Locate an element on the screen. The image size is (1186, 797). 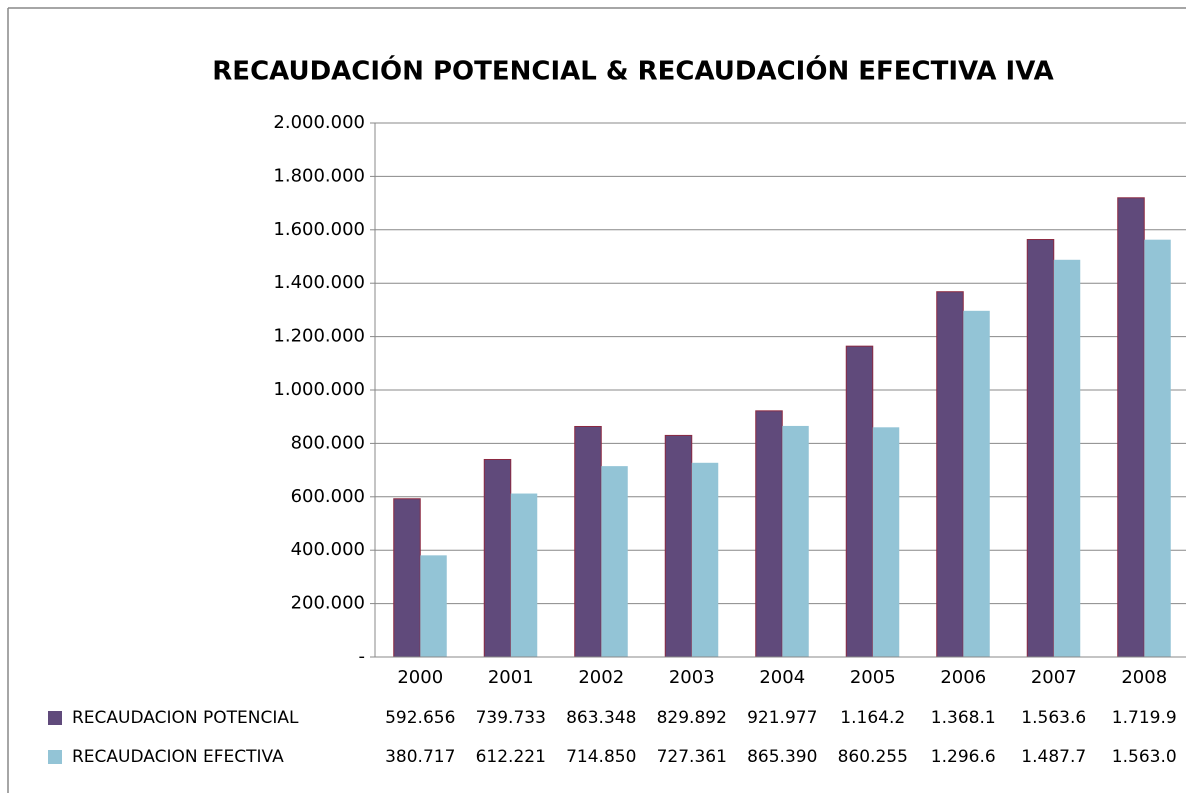
y-tick-label: 1.000.000 is located at coordinates (319, 389).